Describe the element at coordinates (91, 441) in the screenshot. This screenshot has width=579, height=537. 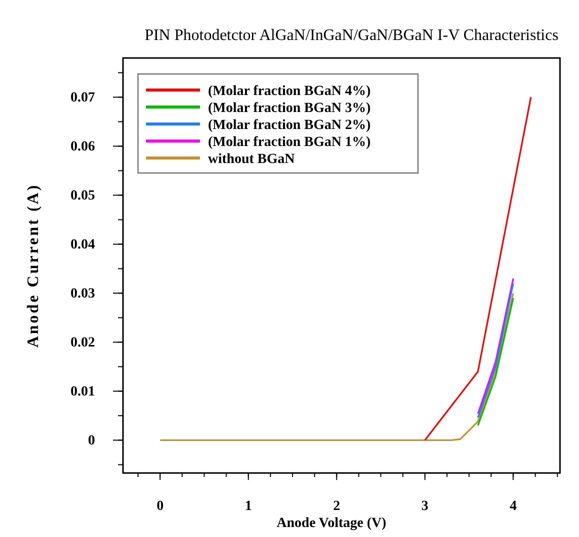
I see `y-tick-label: 0` at that location.